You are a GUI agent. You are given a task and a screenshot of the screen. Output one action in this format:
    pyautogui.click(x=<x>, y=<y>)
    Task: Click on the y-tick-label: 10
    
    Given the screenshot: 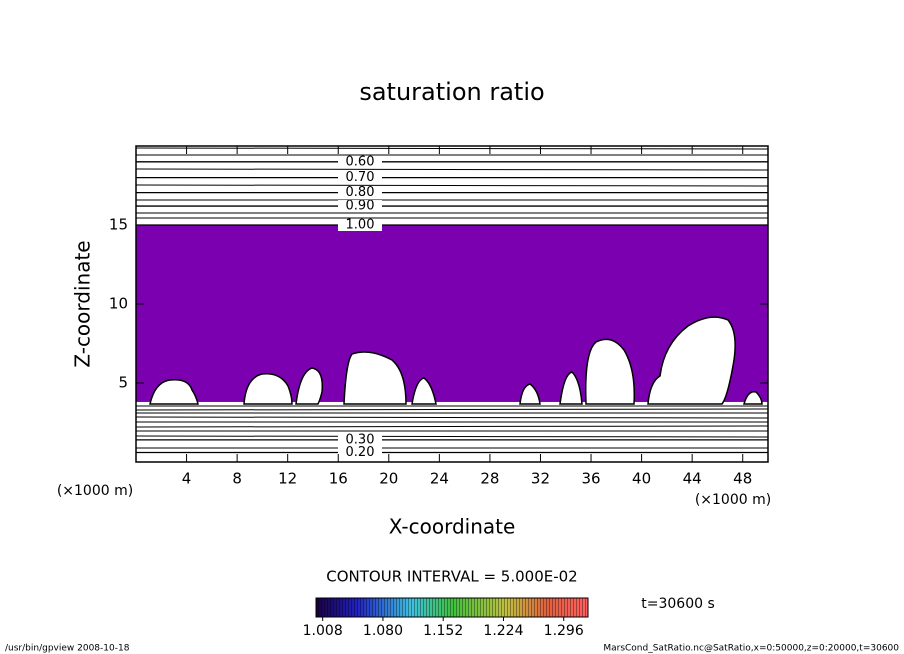 What is the action you would take?
    pyautogui.click(x=118, y=304)
    